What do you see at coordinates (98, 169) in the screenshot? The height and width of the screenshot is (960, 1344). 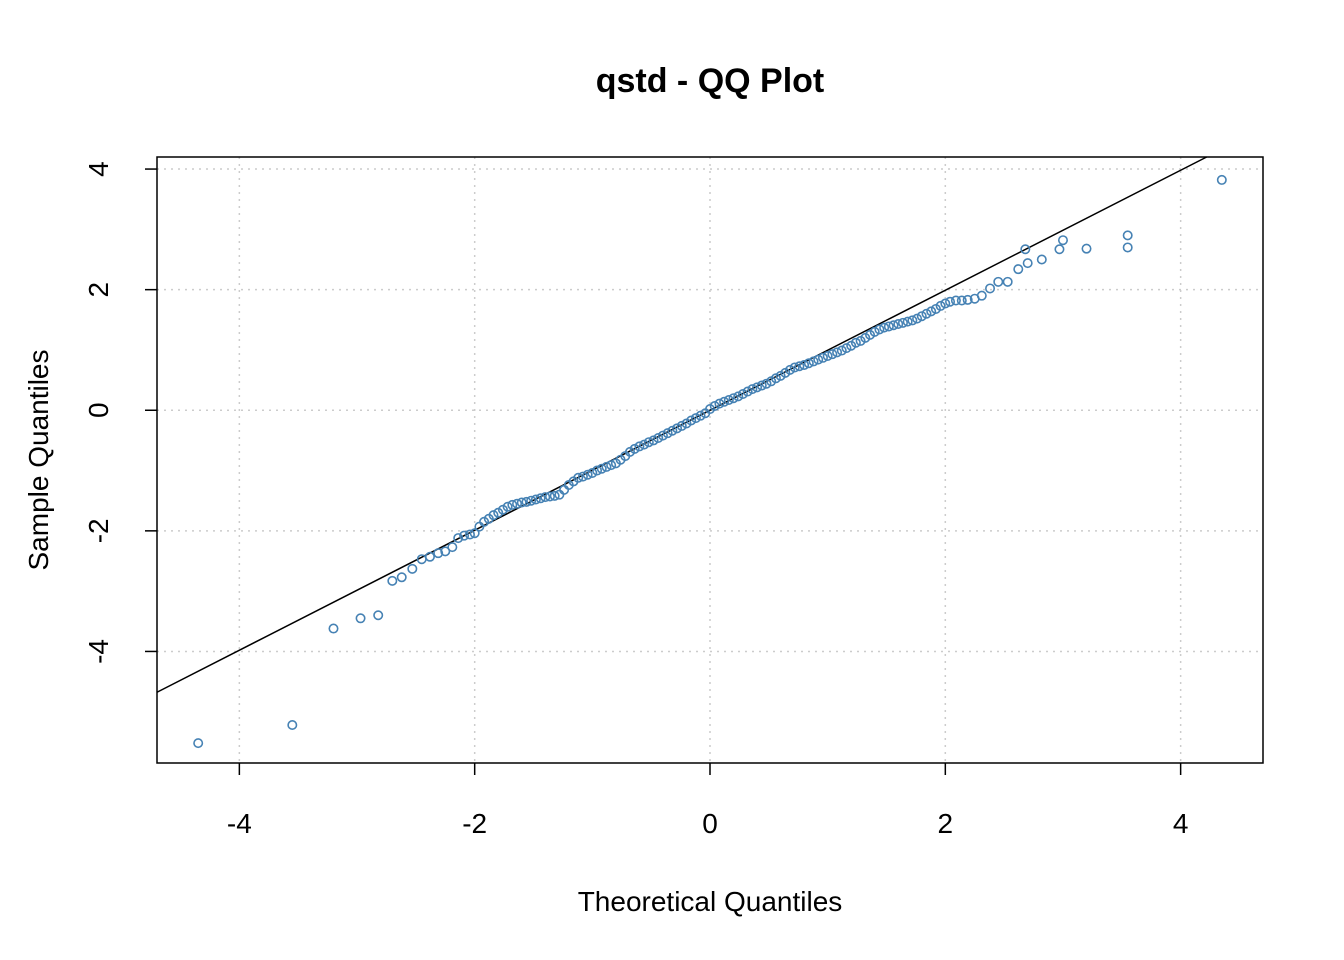 I see `y-tick-label: 4` at bounding box center [98, 169].